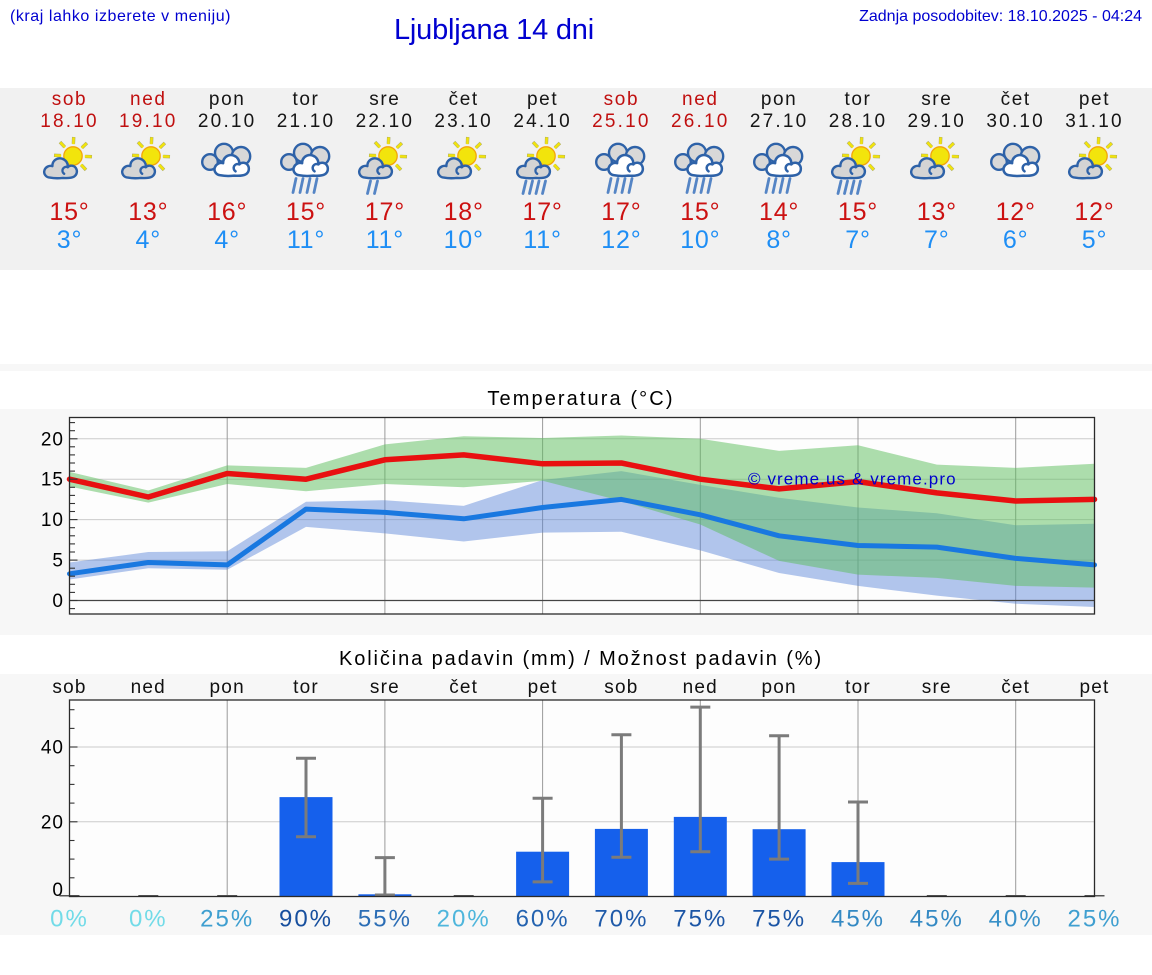 The width and height of the screenshot is (1152, 975). I want to click on svg-text: 15, so click(52, 480).